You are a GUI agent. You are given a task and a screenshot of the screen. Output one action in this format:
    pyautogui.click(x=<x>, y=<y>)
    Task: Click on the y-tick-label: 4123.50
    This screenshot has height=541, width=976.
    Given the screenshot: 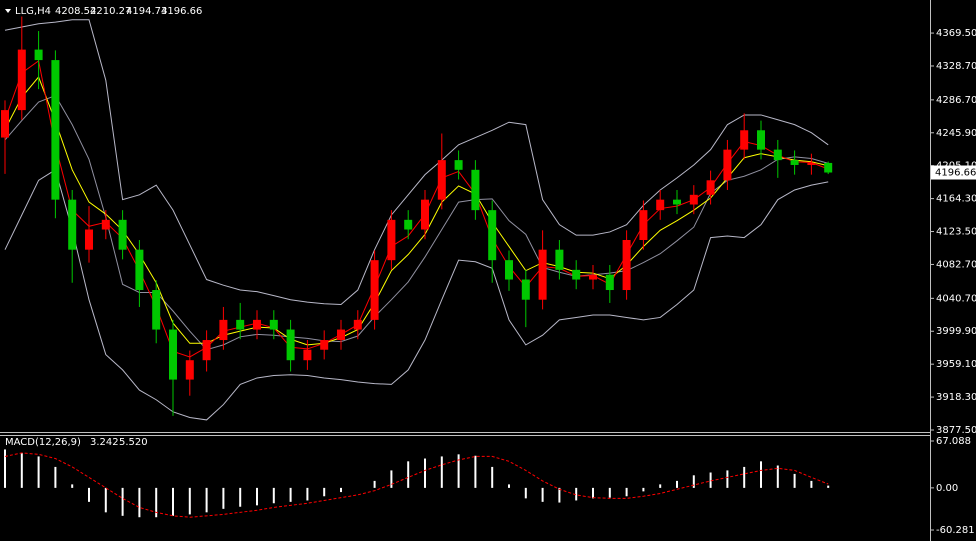 What is the action you would take?
    pyautogui.click(x=956, y=232)
    